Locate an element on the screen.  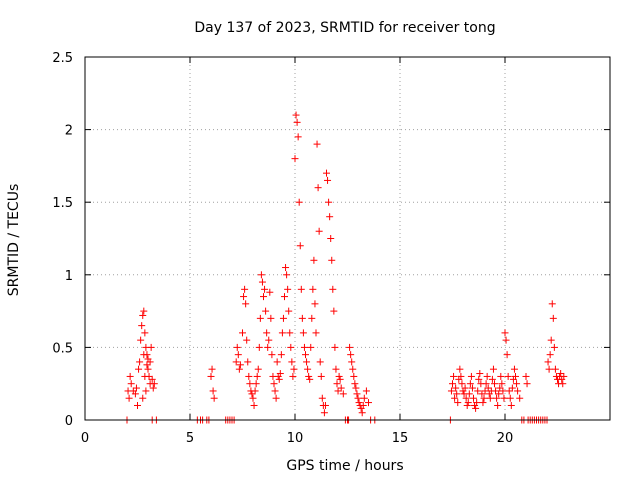
x-tick-labels: 0 5 10 15 20 is located at coordinates (297, 438).